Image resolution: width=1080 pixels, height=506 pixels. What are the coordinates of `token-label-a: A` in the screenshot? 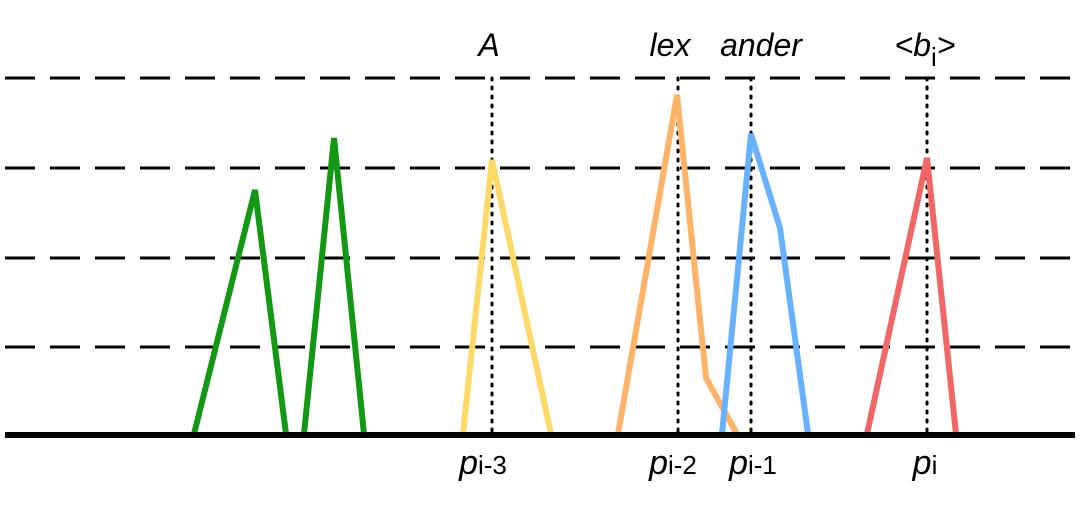 It's located at (487, 45).